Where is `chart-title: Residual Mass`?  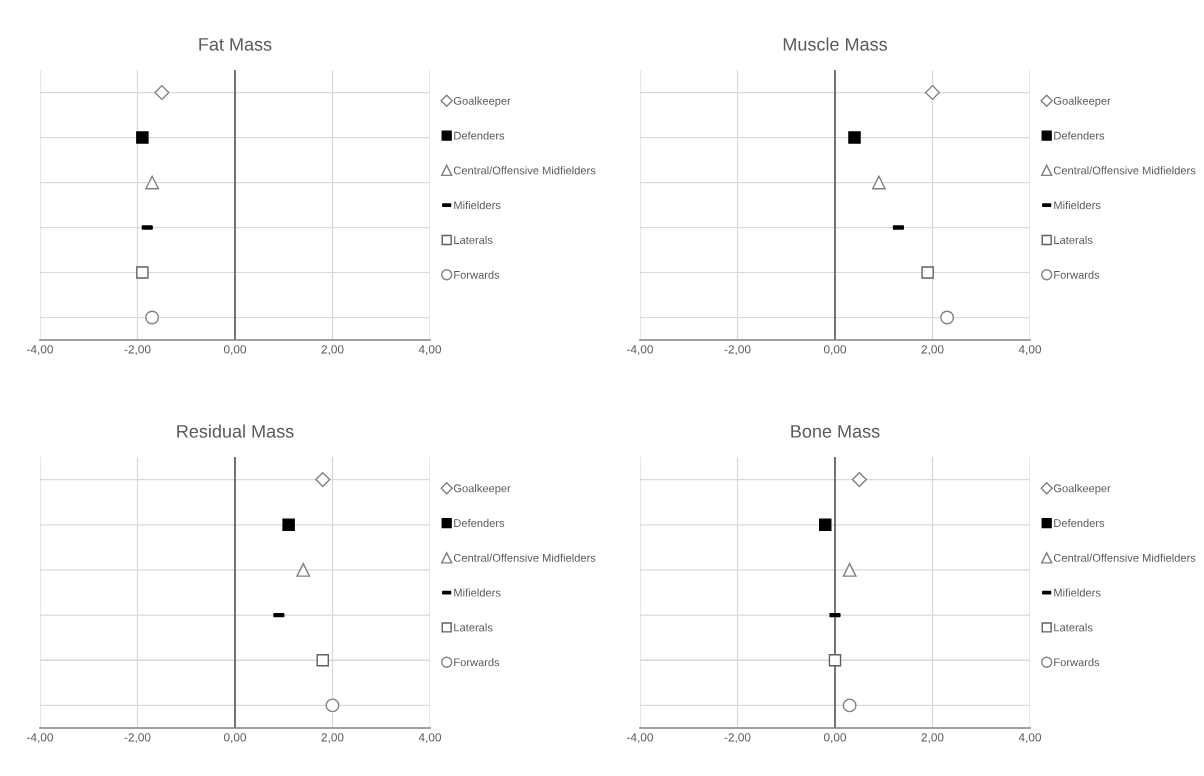
chart-title: Residual Mass is located at coordinates (235, 431).